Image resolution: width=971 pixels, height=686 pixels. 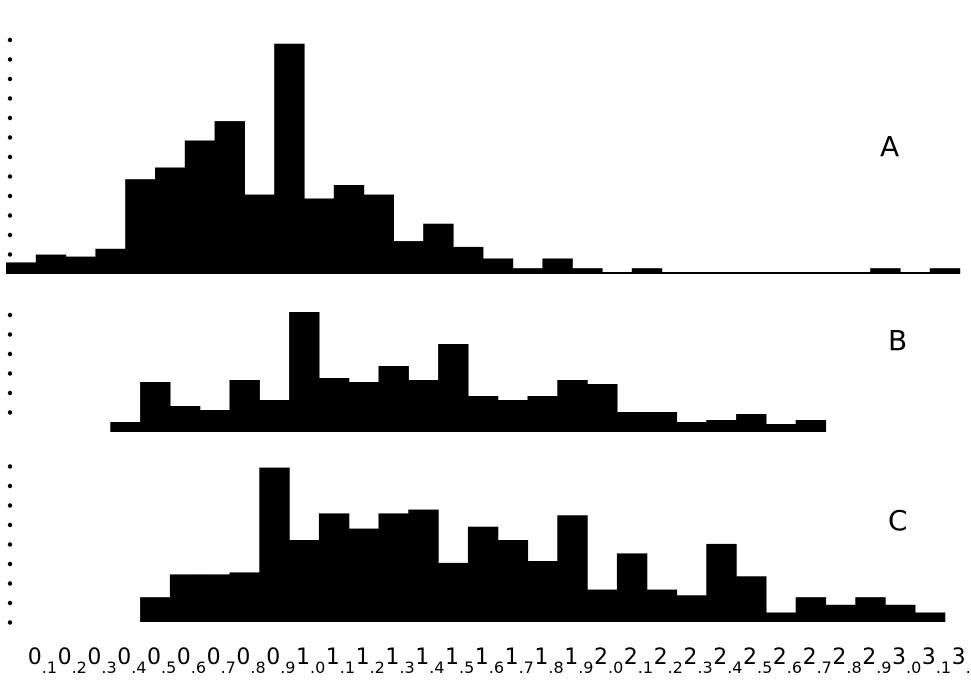 I want to click on x-tick-label: 3.1, so click(x=936, y=661).